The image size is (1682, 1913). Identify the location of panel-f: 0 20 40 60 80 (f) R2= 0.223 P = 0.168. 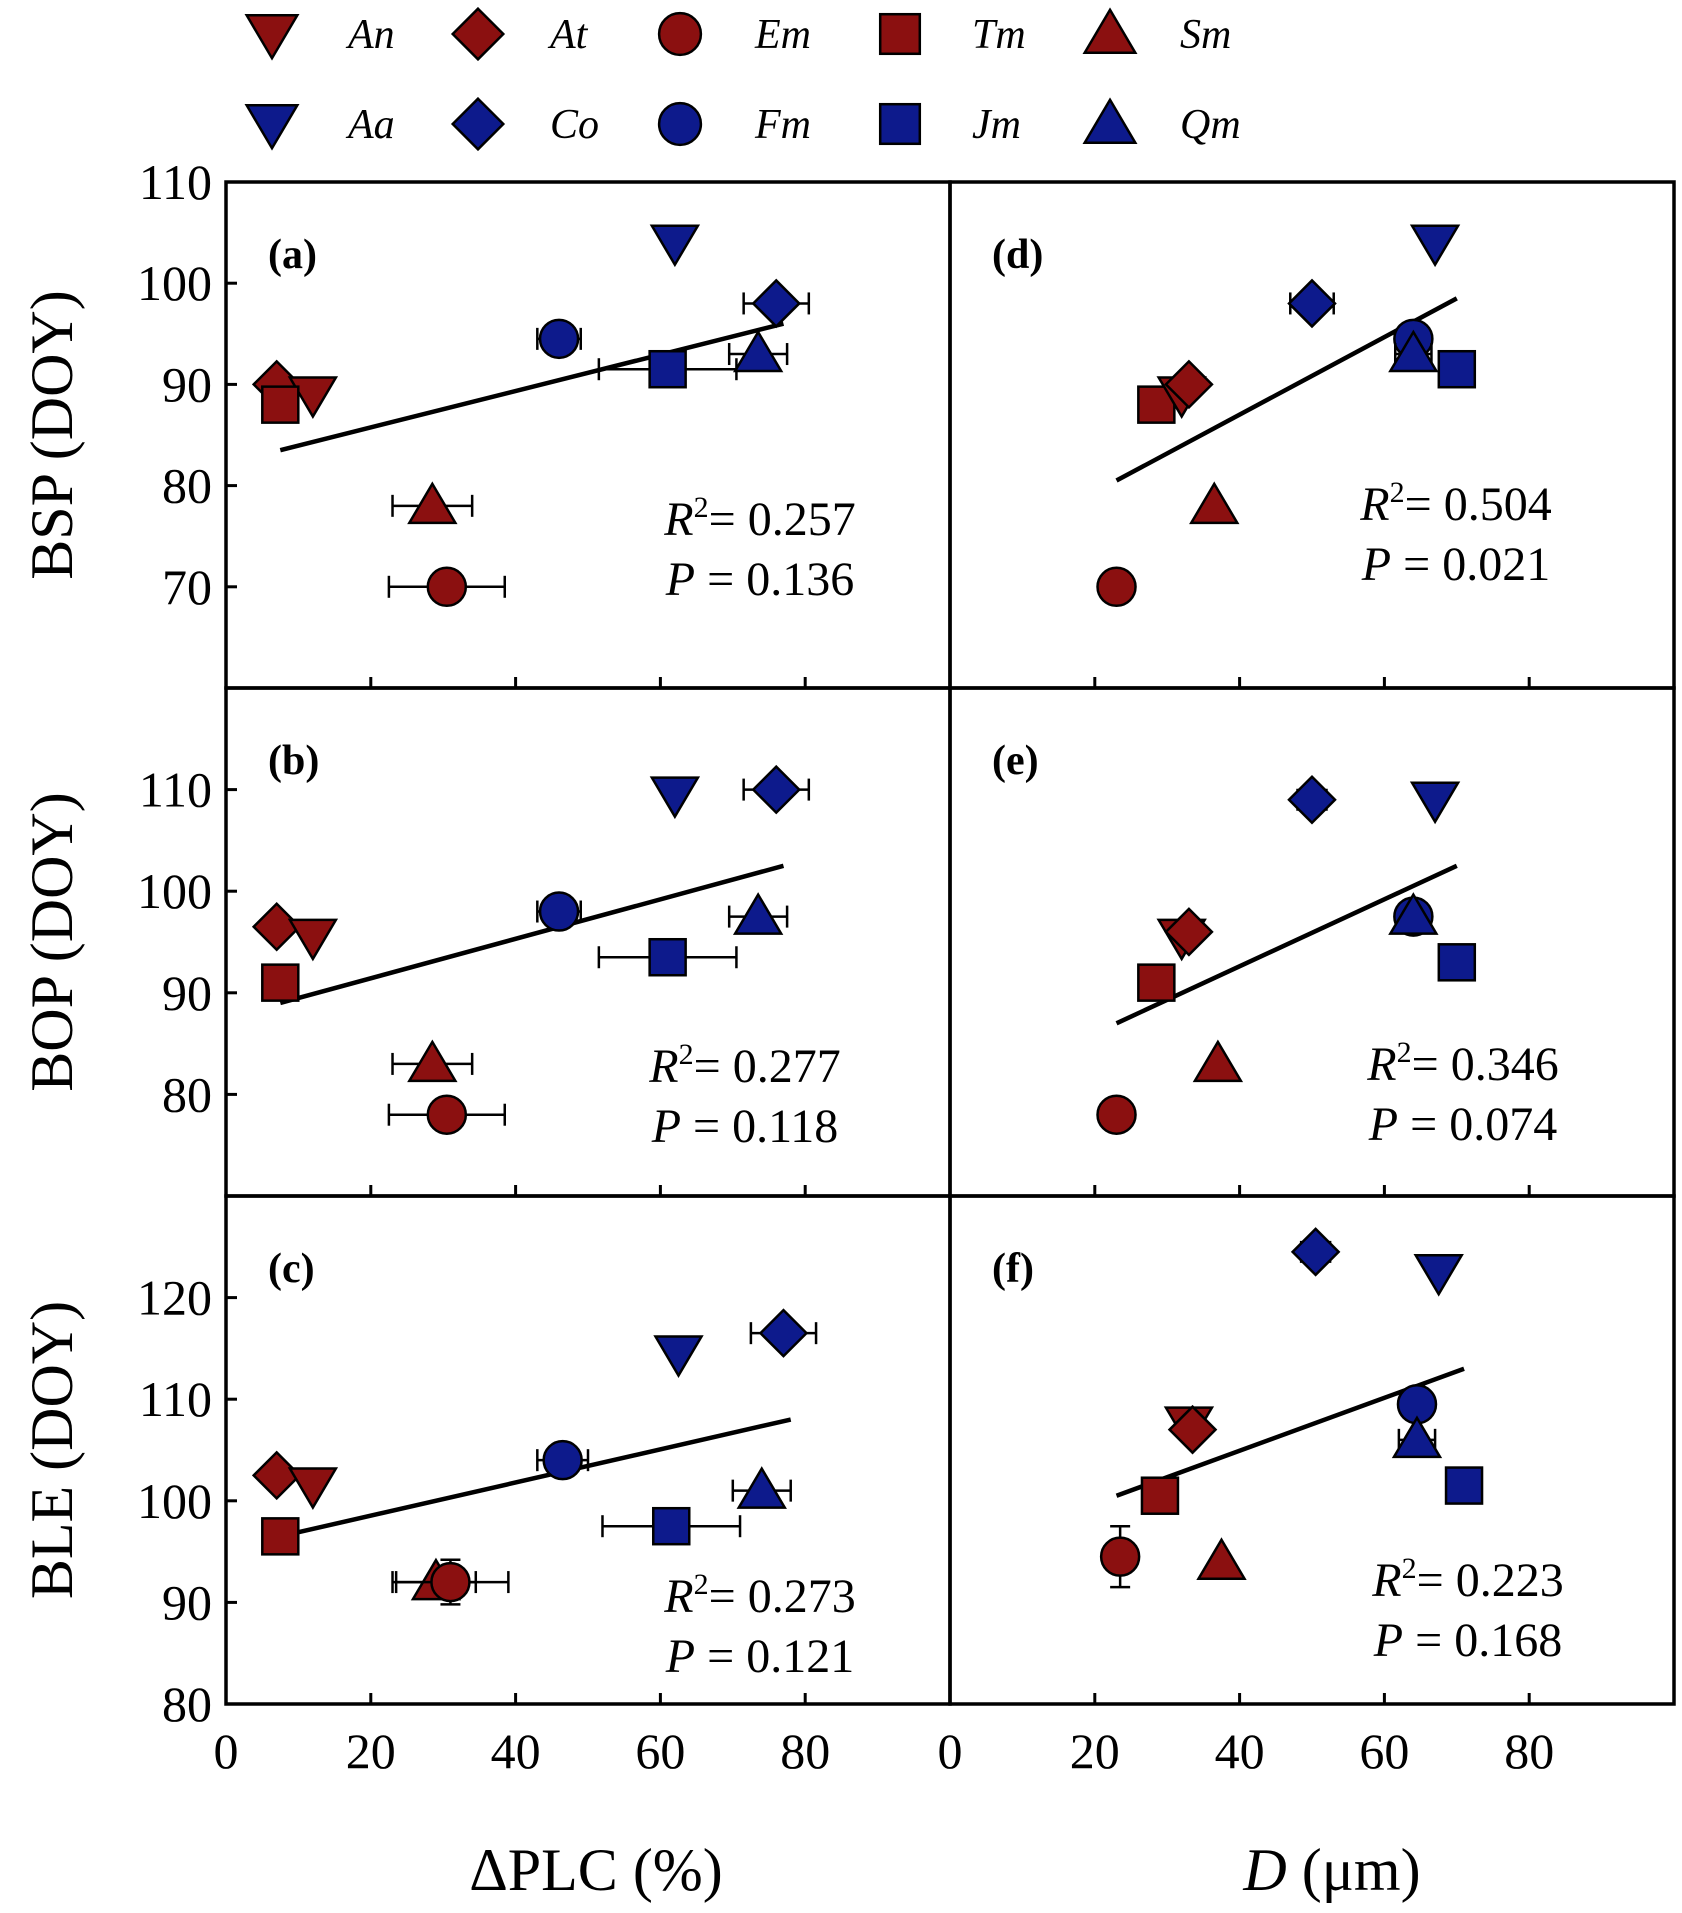
(1307, 1486).